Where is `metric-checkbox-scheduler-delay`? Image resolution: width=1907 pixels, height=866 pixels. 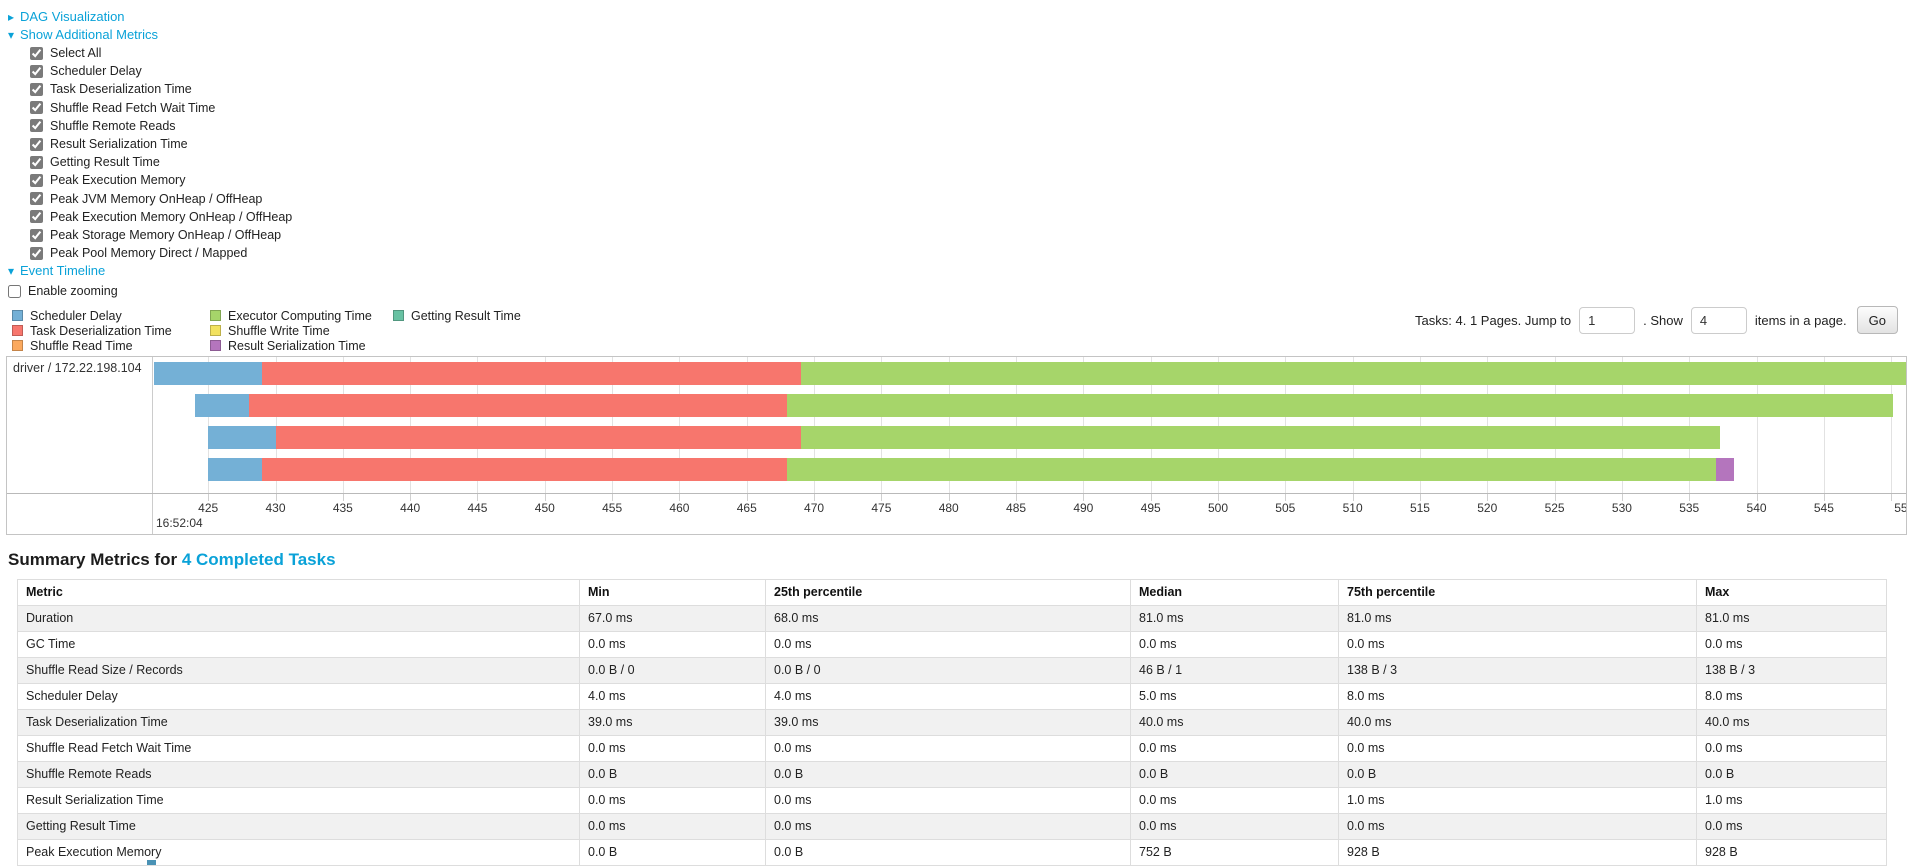
metric-checkbox-scheduler-delay is located at coordinates (36, 71).